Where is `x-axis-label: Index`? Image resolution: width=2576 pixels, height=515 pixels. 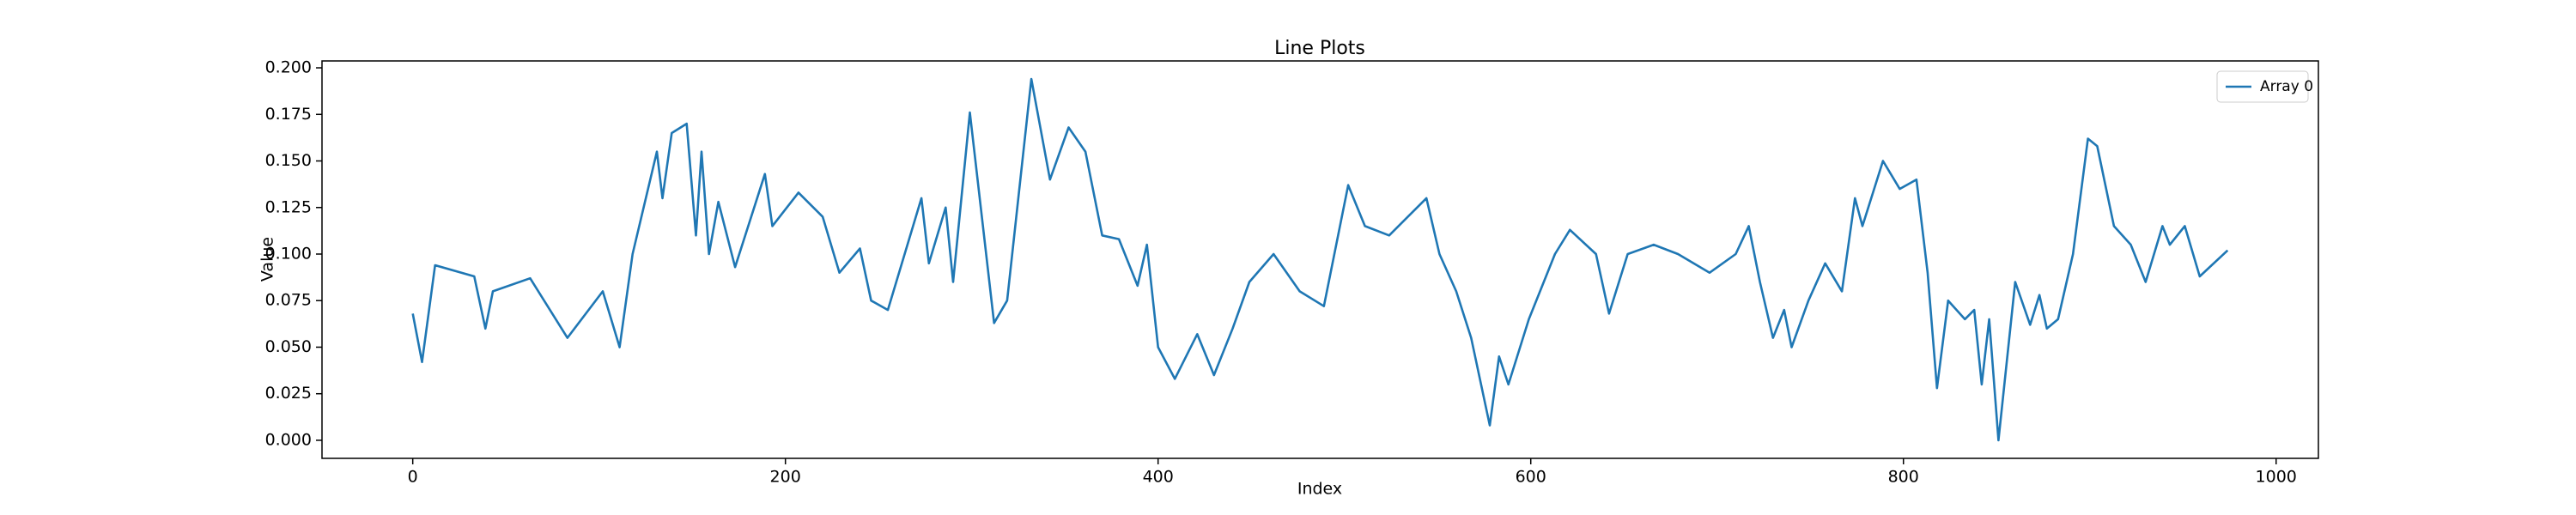 x-axis-label: Index is located at coordinates (1319, 489).